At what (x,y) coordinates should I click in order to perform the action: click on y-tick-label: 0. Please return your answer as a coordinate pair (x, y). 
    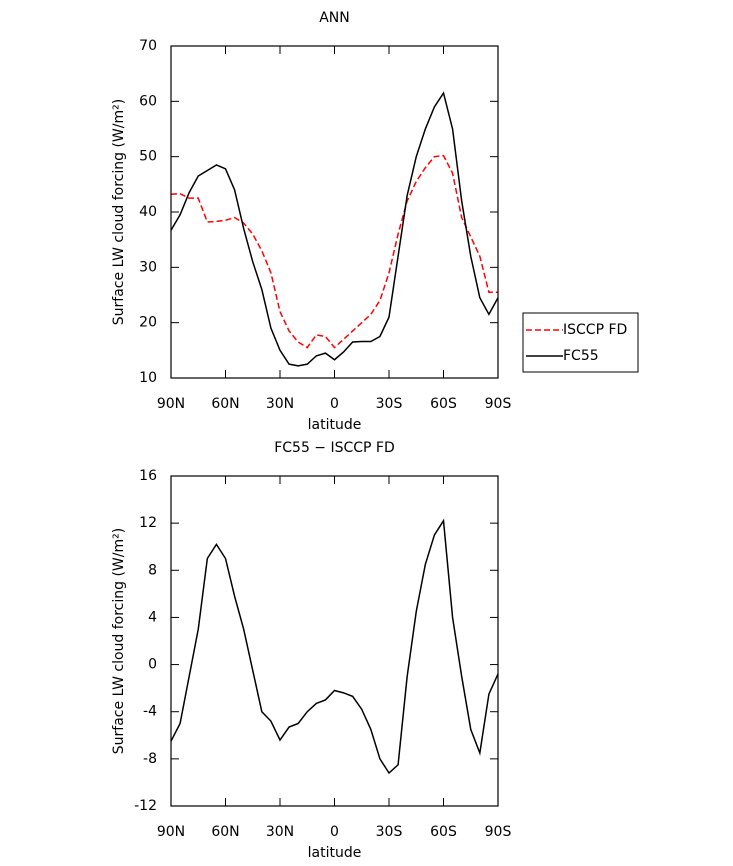
    Looking at the image, I should click on (152, 665).